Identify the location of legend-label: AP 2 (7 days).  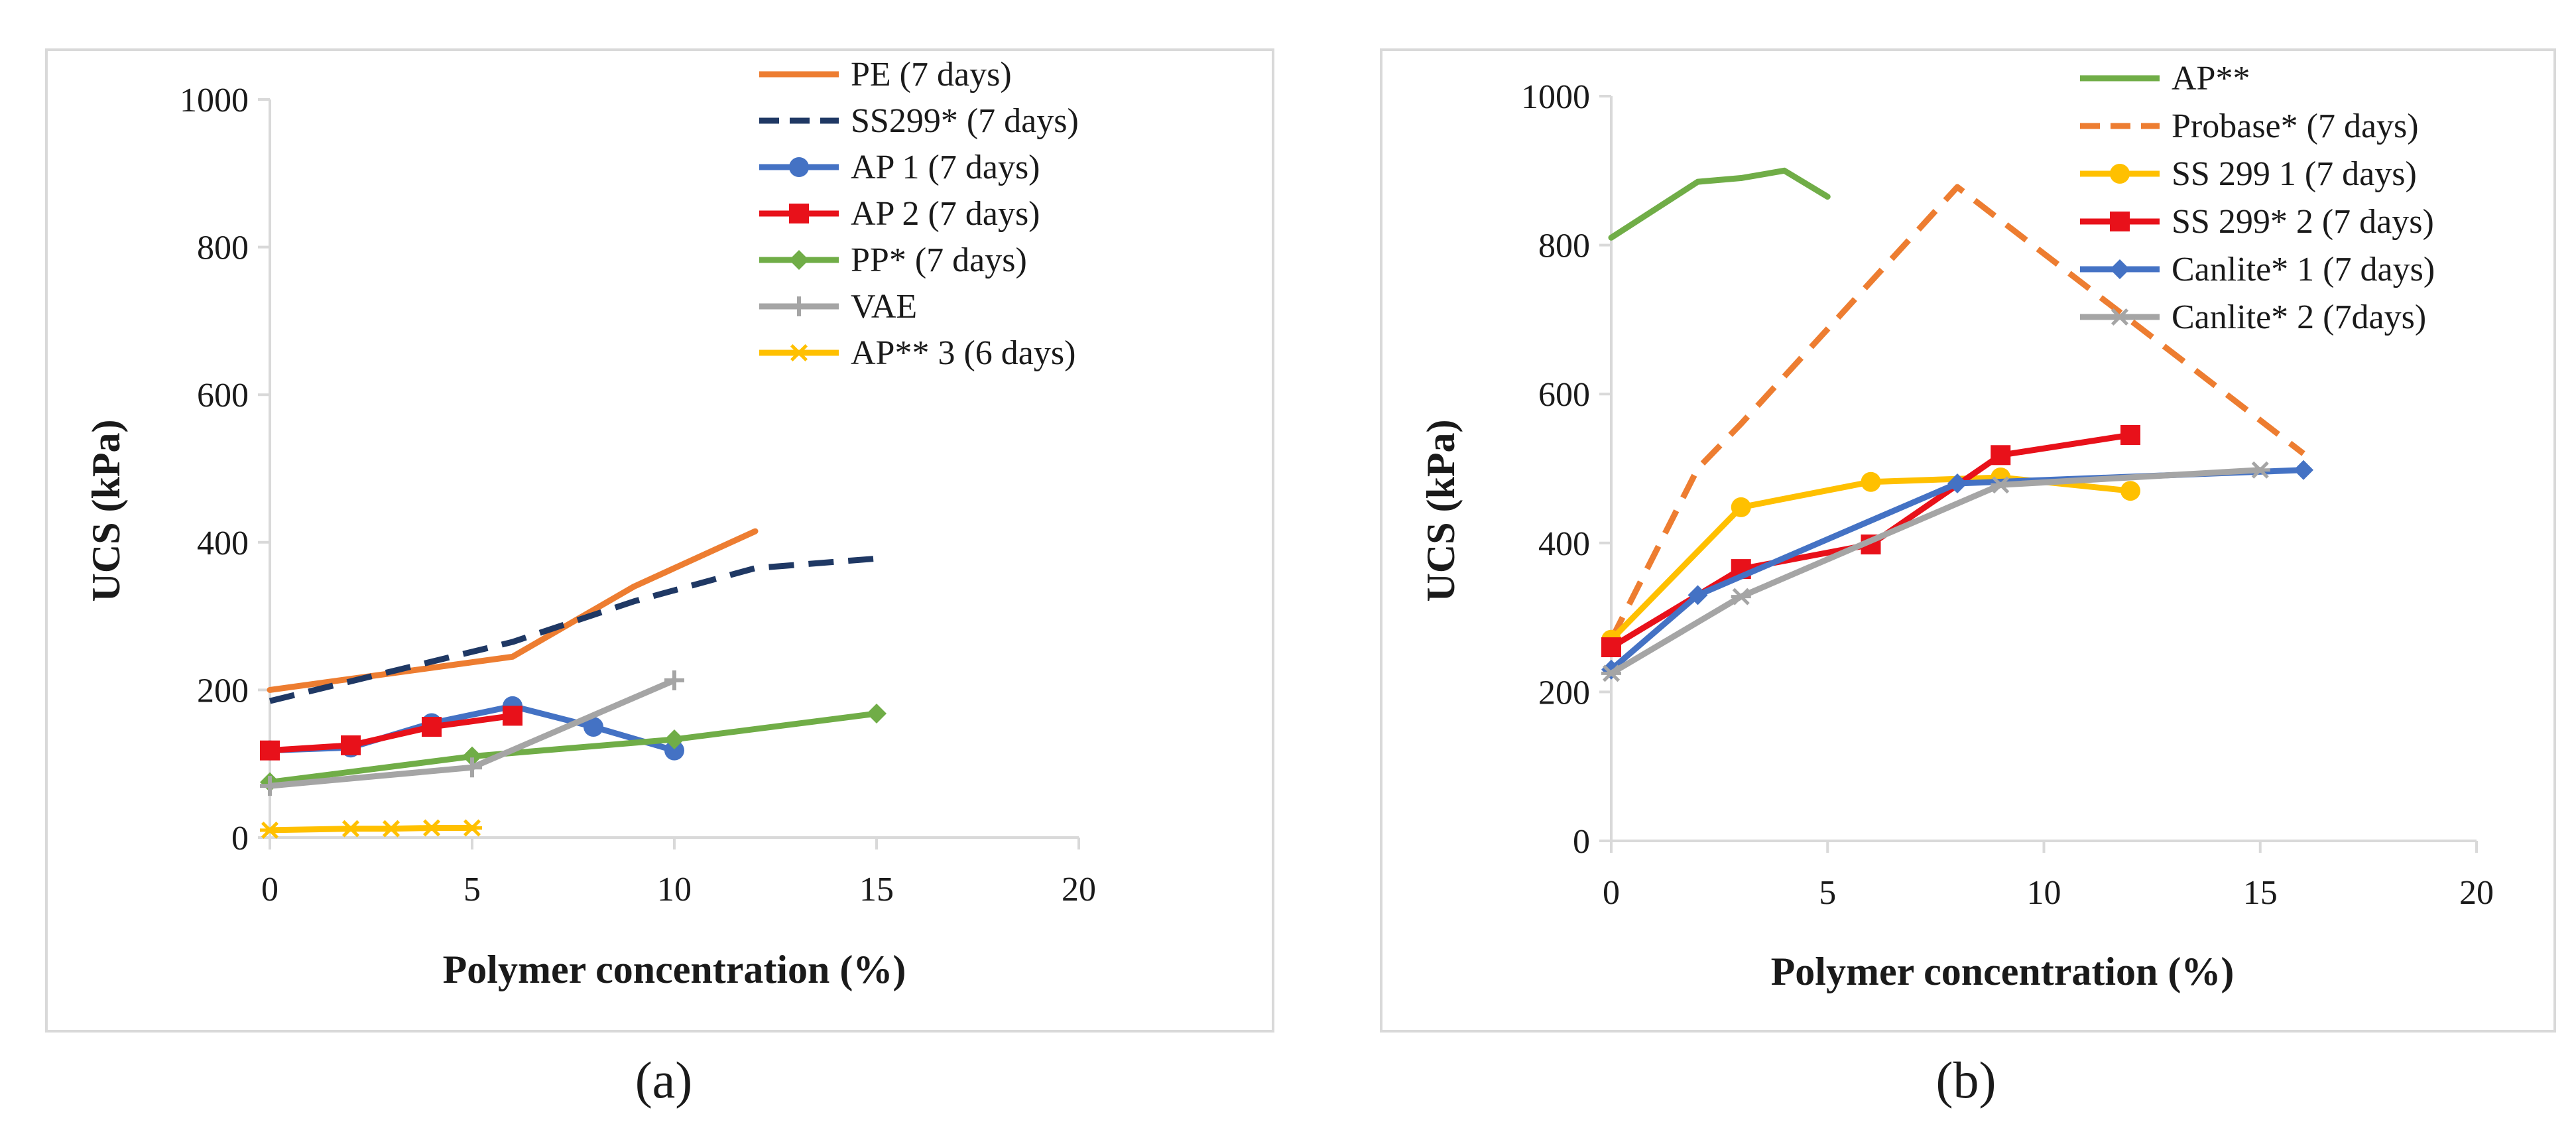
(945, 214).